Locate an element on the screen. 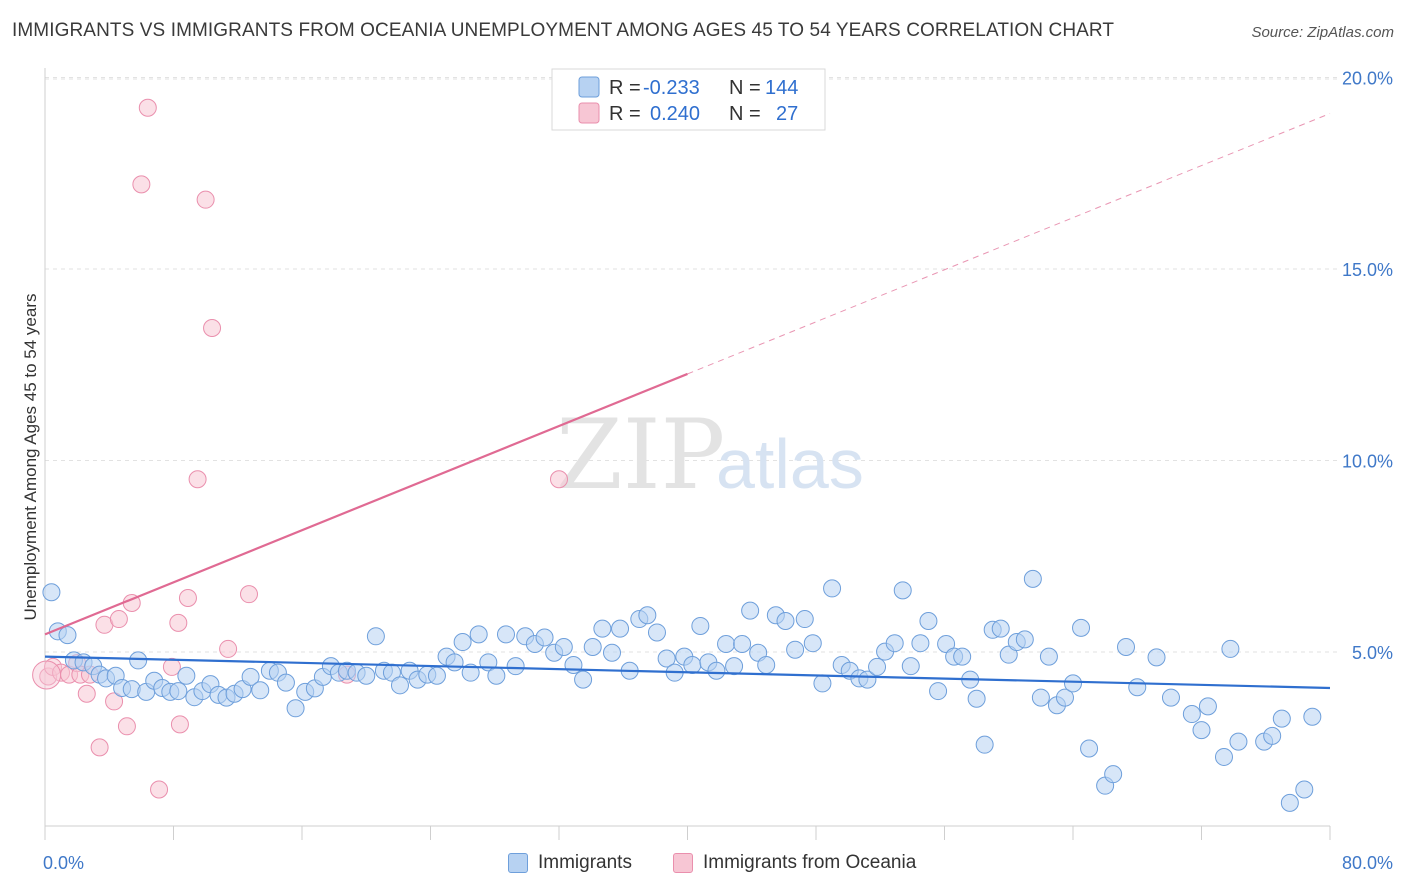  bottom-legend-immigrants: Immigrants is located at coordinates (570, 863).